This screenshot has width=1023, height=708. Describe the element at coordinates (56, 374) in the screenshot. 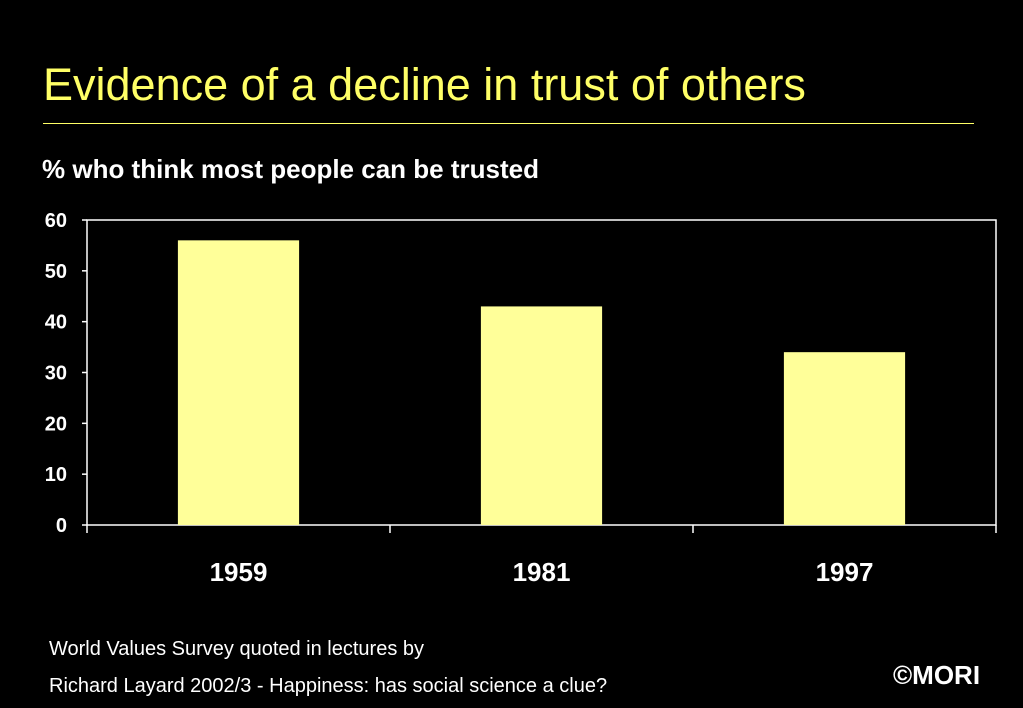

I see `y-tick-label: 30` at that location.